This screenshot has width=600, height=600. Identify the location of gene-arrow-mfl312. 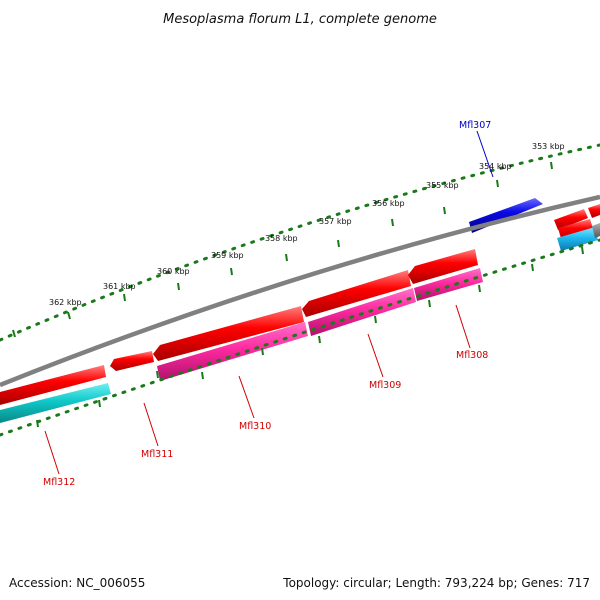
(53, 385).